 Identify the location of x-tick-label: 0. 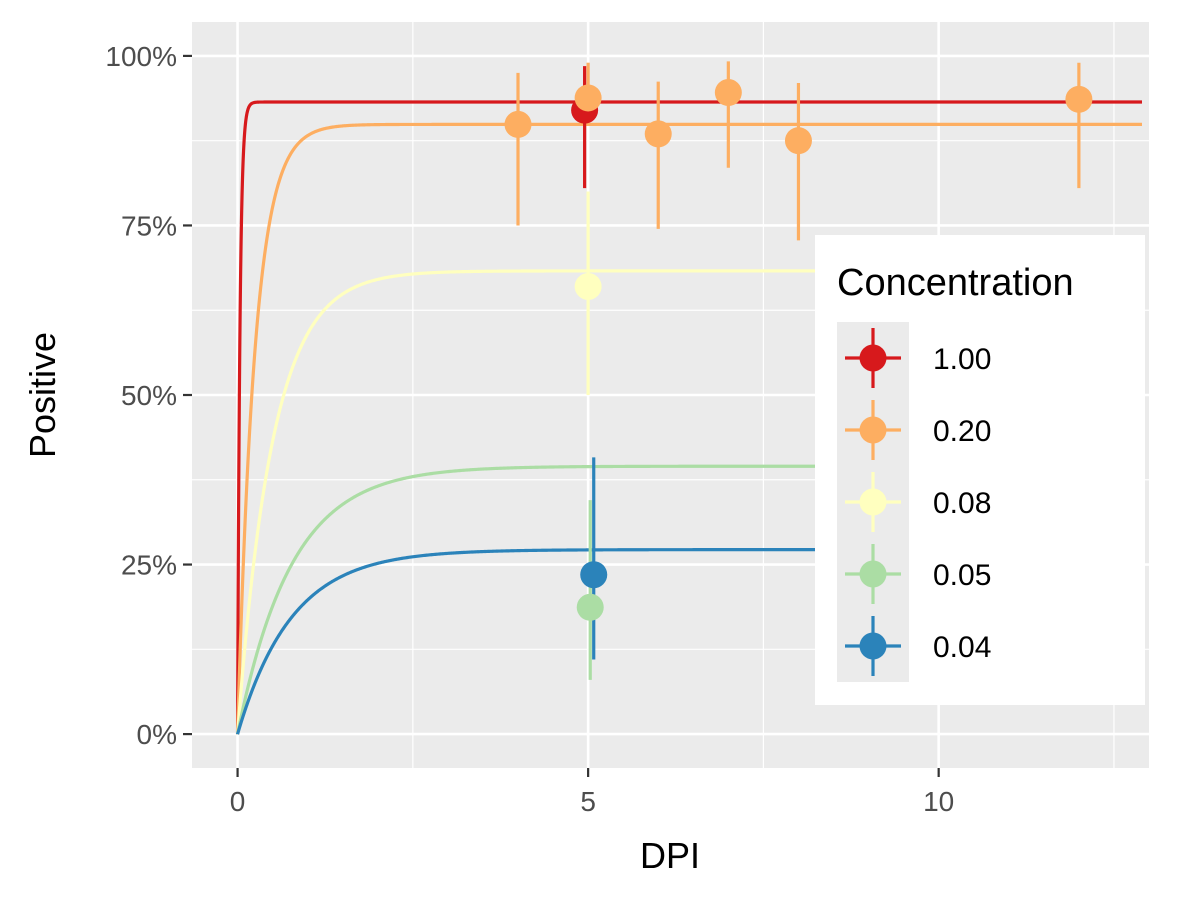
(238, 801).